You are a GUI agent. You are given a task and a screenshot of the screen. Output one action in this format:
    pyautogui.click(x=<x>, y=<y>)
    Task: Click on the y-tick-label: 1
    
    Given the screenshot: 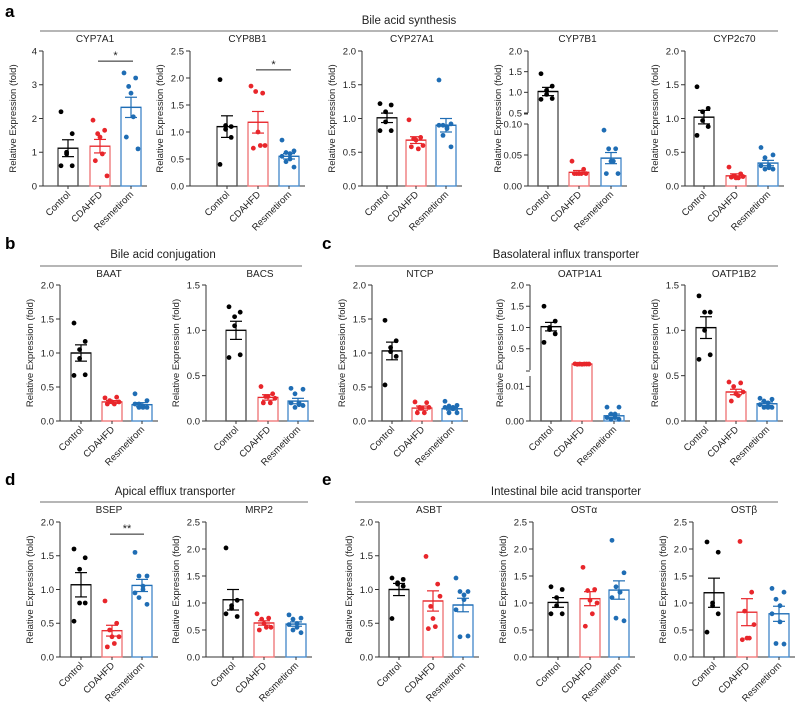 What is the action you would take?
    pyautogui.click(x=34, y=153)
    